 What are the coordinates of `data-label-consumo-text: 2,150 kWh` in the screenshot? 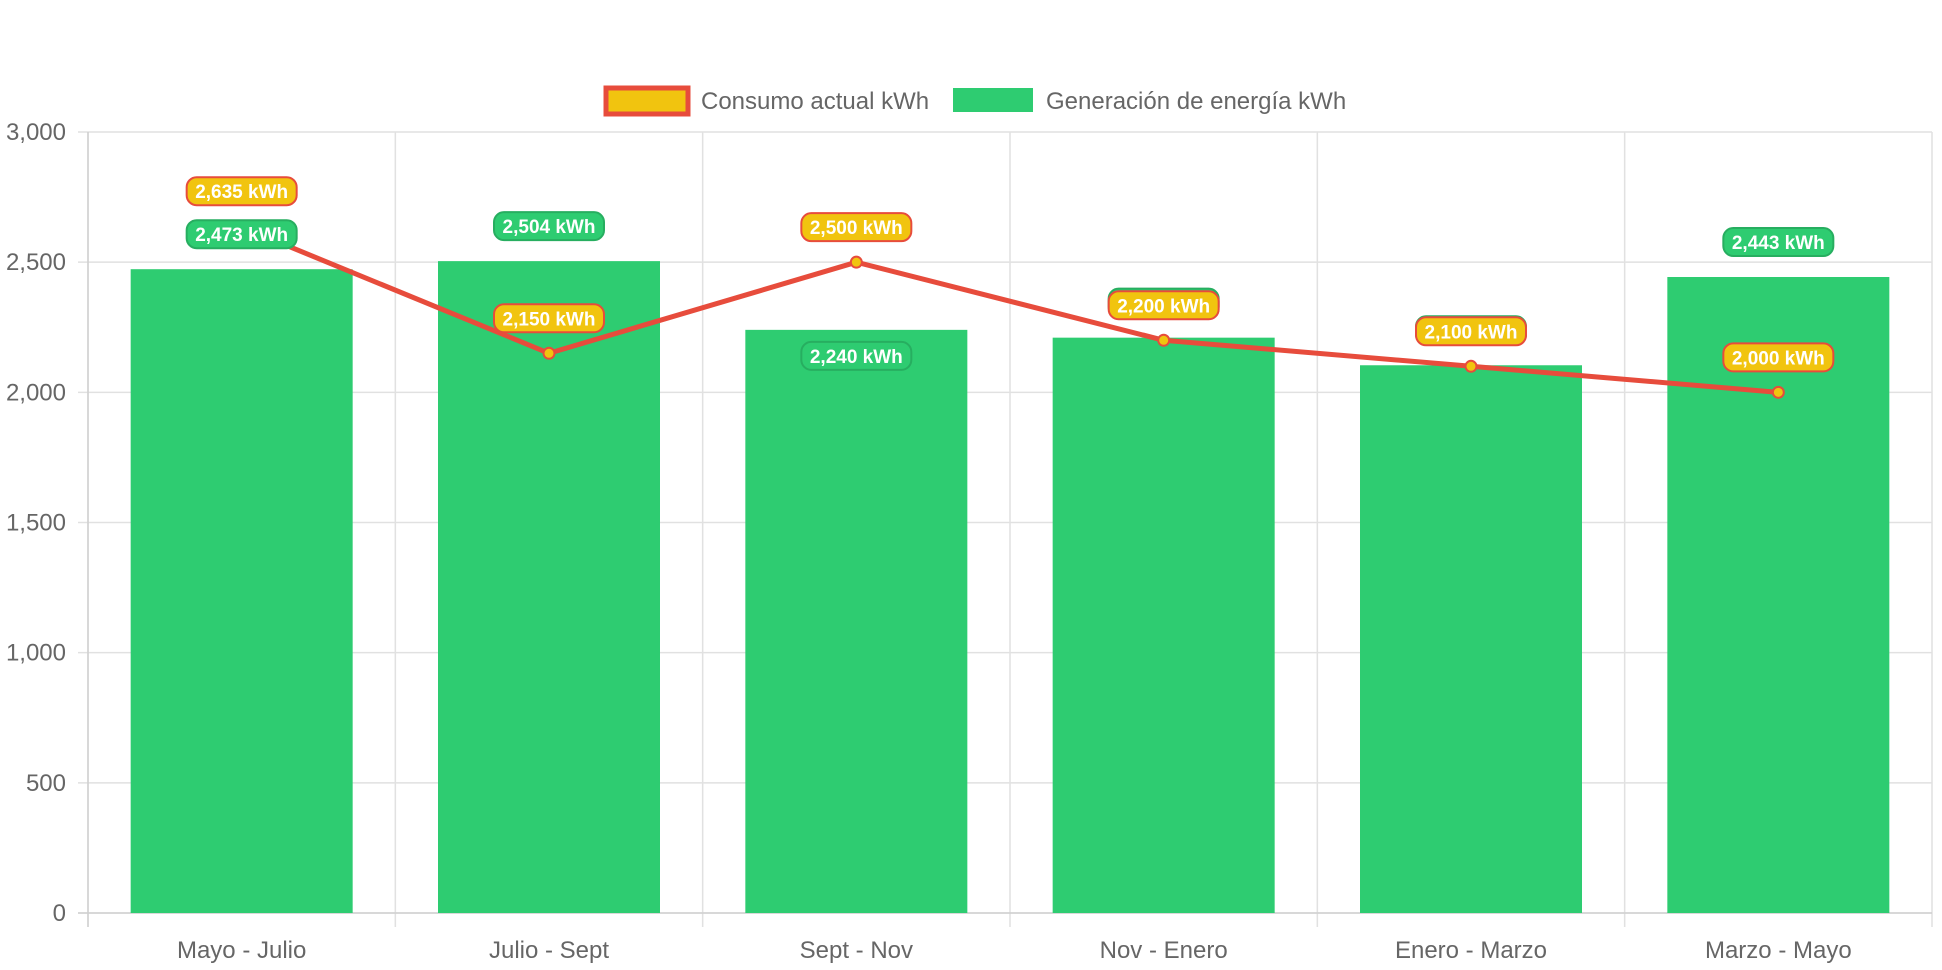 It's located at (549, 319).